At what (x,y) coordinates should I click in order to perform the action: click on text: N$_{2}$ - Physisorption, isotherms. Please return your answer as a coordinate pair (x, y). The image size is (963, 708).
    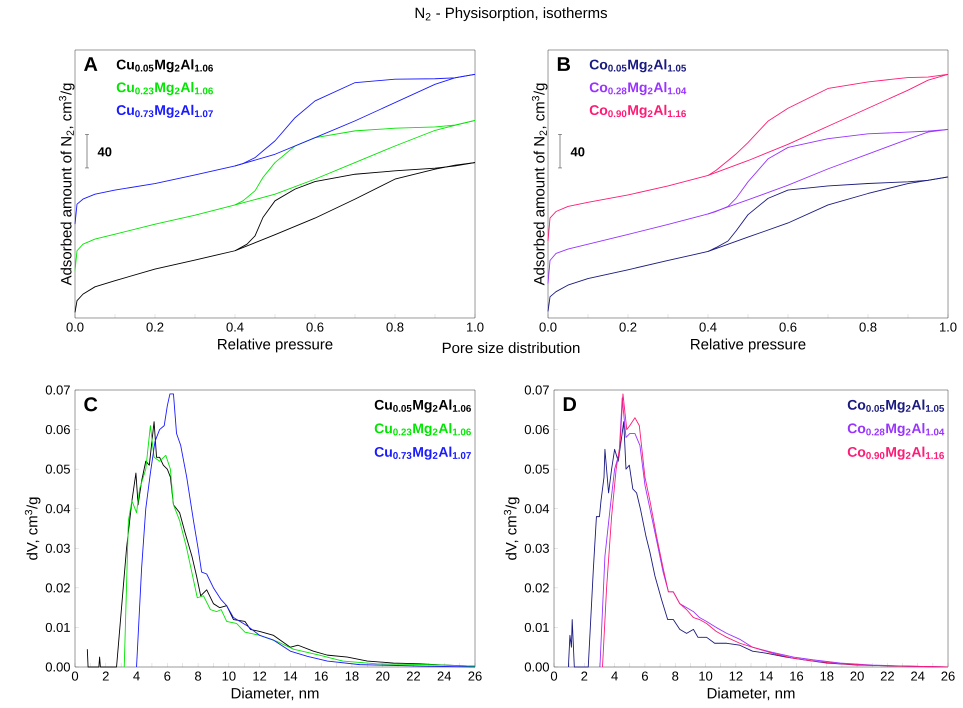
    Looking at the image, I should click on (512, 14).